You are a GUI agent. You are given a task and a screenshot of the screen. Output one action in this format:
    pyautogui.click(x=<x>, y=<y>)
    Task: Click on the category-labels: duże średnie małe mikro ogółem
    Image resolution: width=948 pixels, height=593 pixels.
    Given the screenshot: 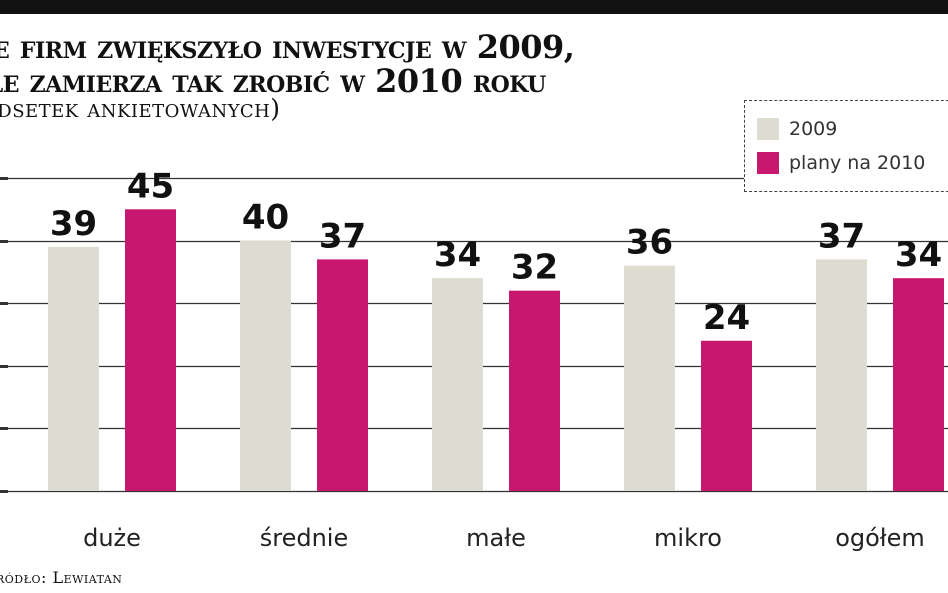 What is the action you would take?
    pyautogui.click(x=504, y=538)
    